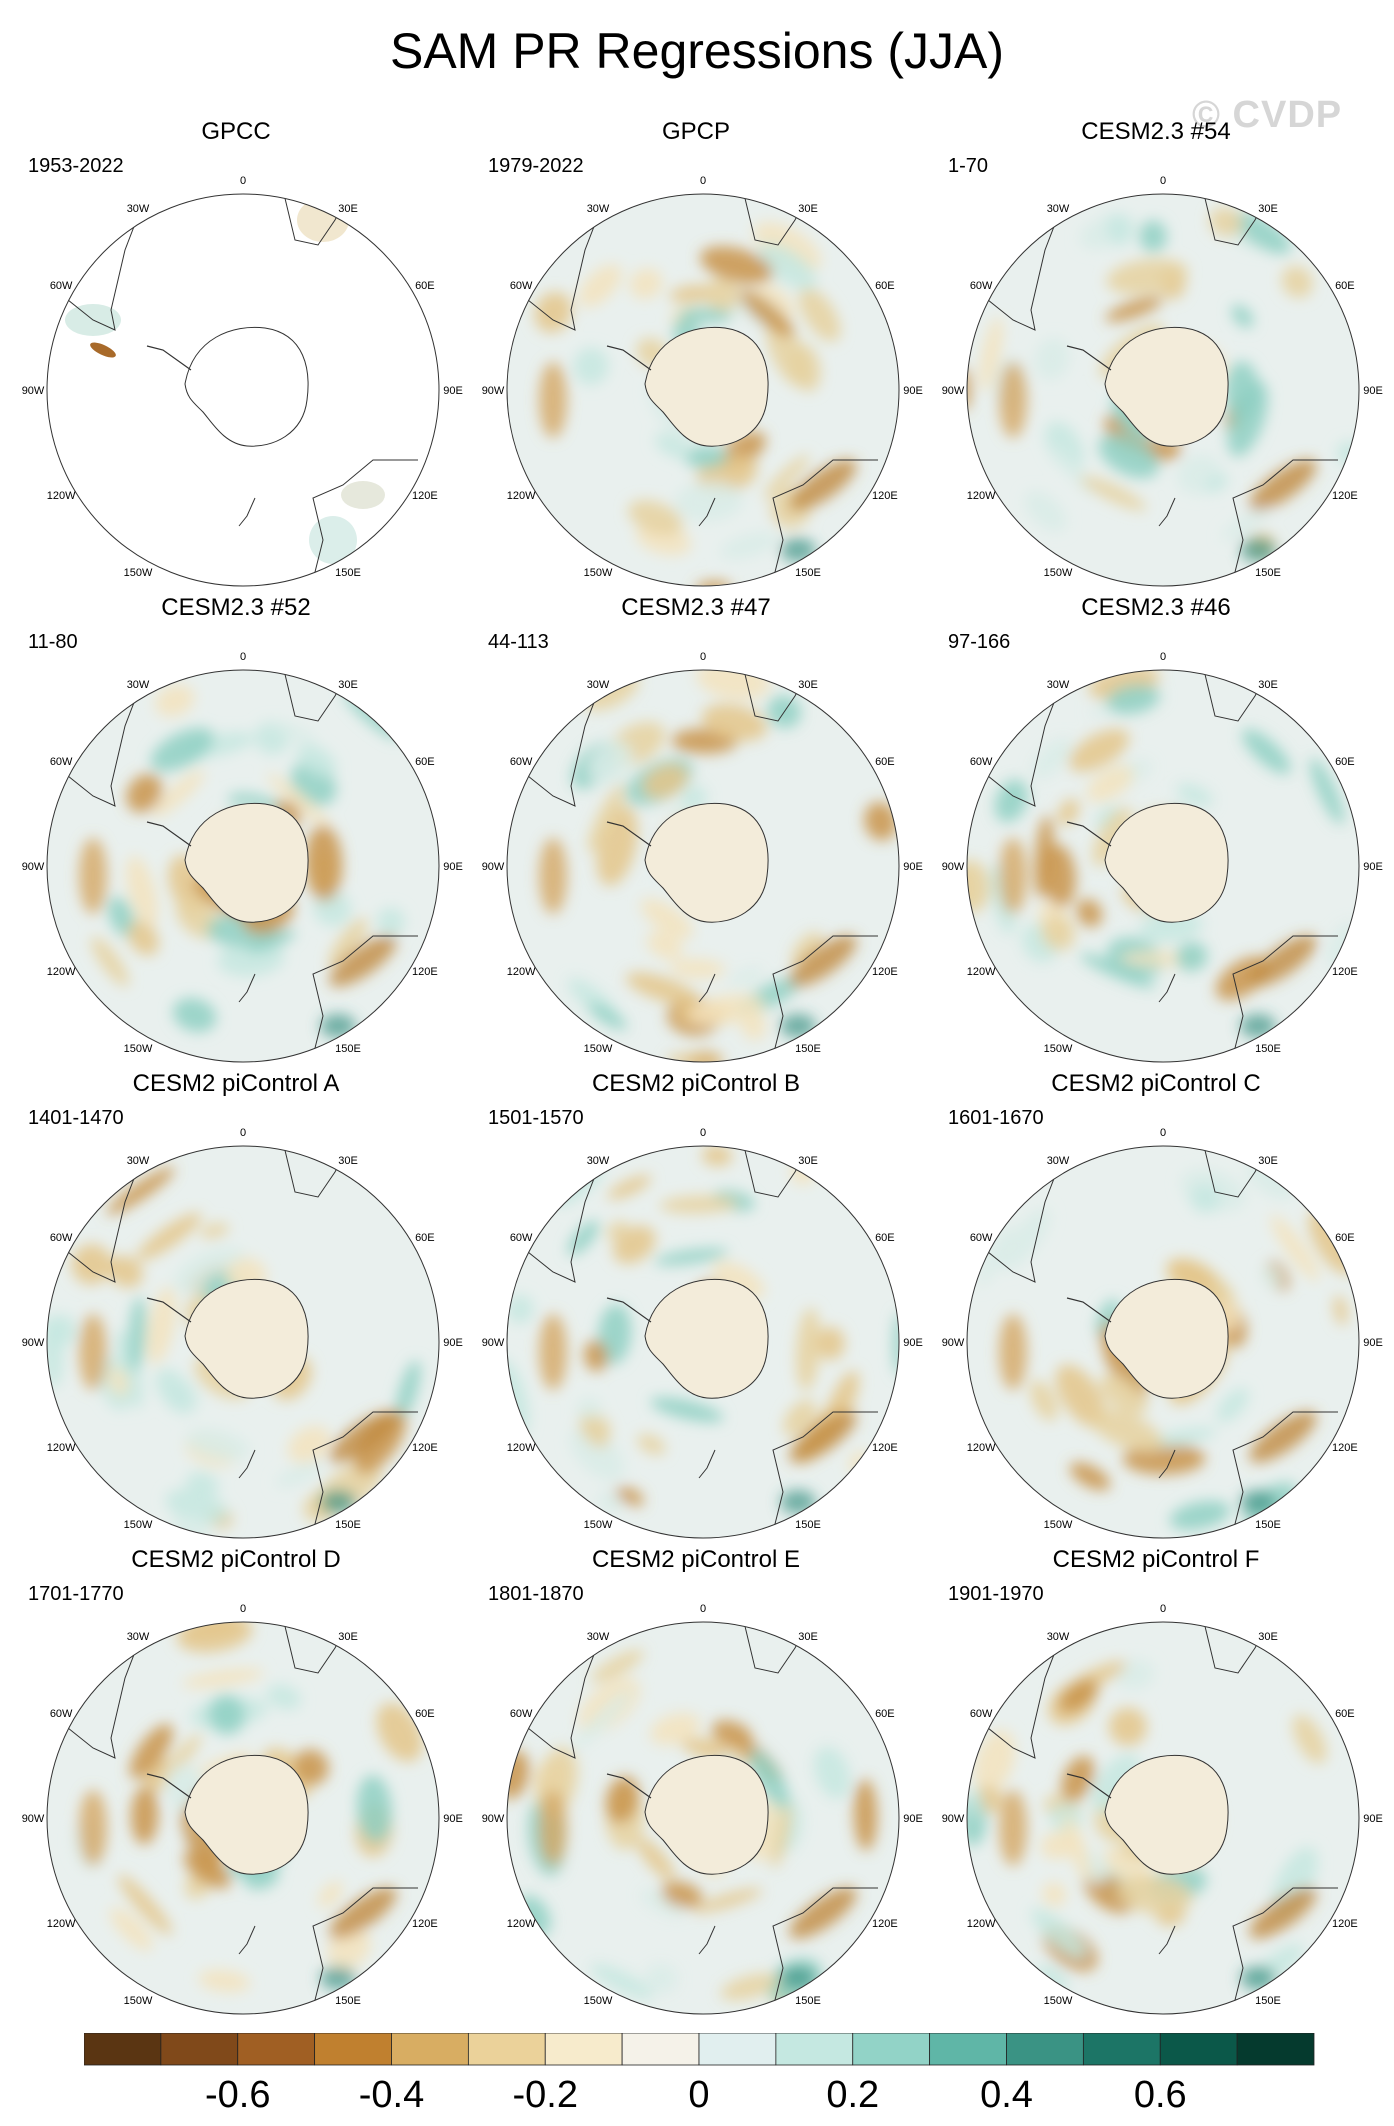  I want to click on panel-title: CESM2.3 #46, so click(1156, 607).